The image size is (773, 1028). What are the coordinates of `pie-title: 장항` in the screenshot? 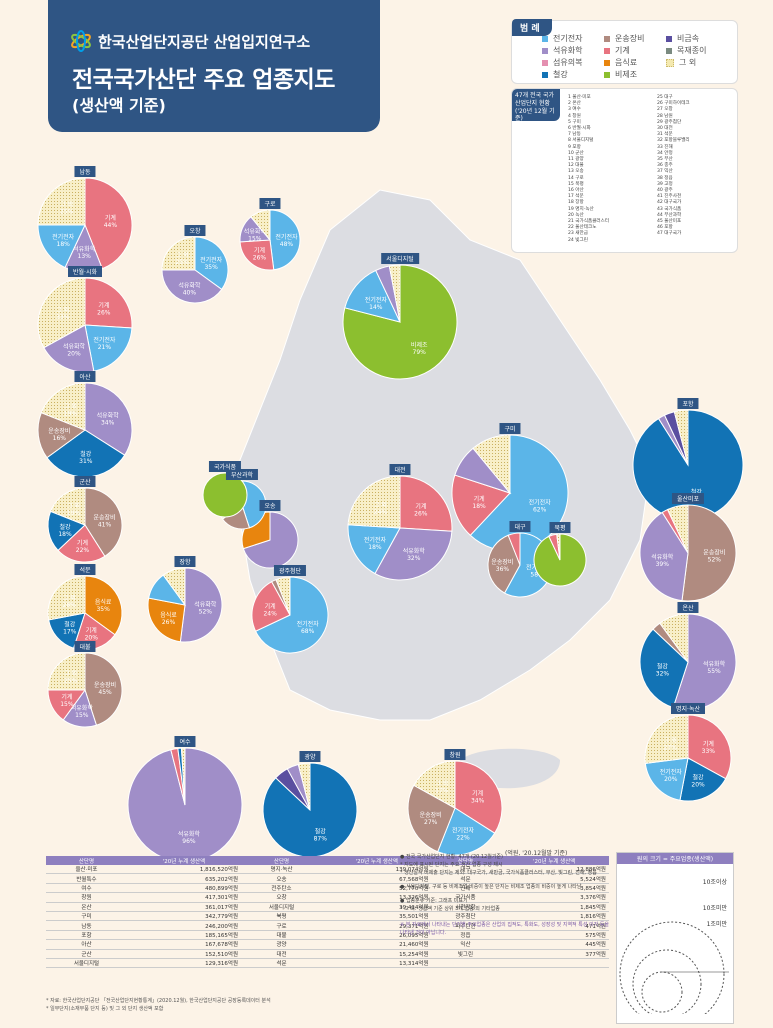 It's located at (185, 561).